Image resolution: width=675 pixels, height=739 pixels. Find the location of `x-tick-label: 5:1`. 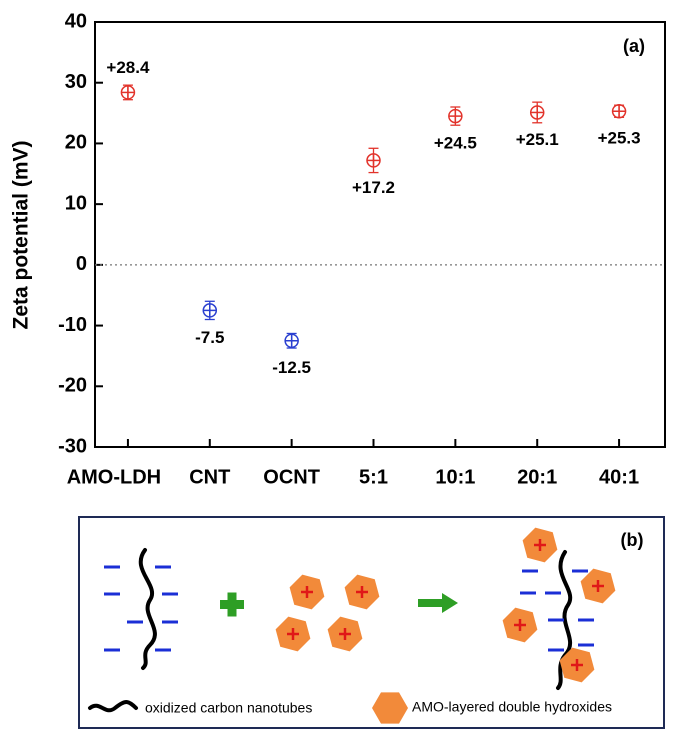

x-tick-label: 5:1 is located at coordinates (373, 477).